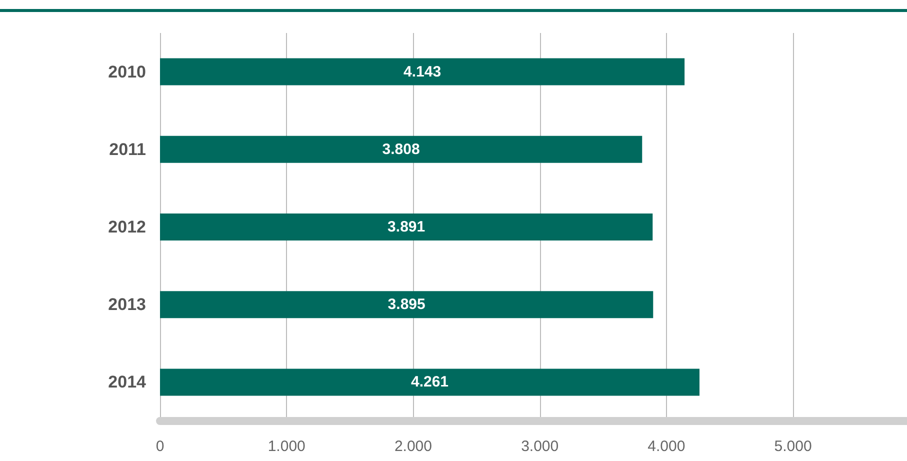  I want to click on x-tick-label: 1.000, so click(287, 446).